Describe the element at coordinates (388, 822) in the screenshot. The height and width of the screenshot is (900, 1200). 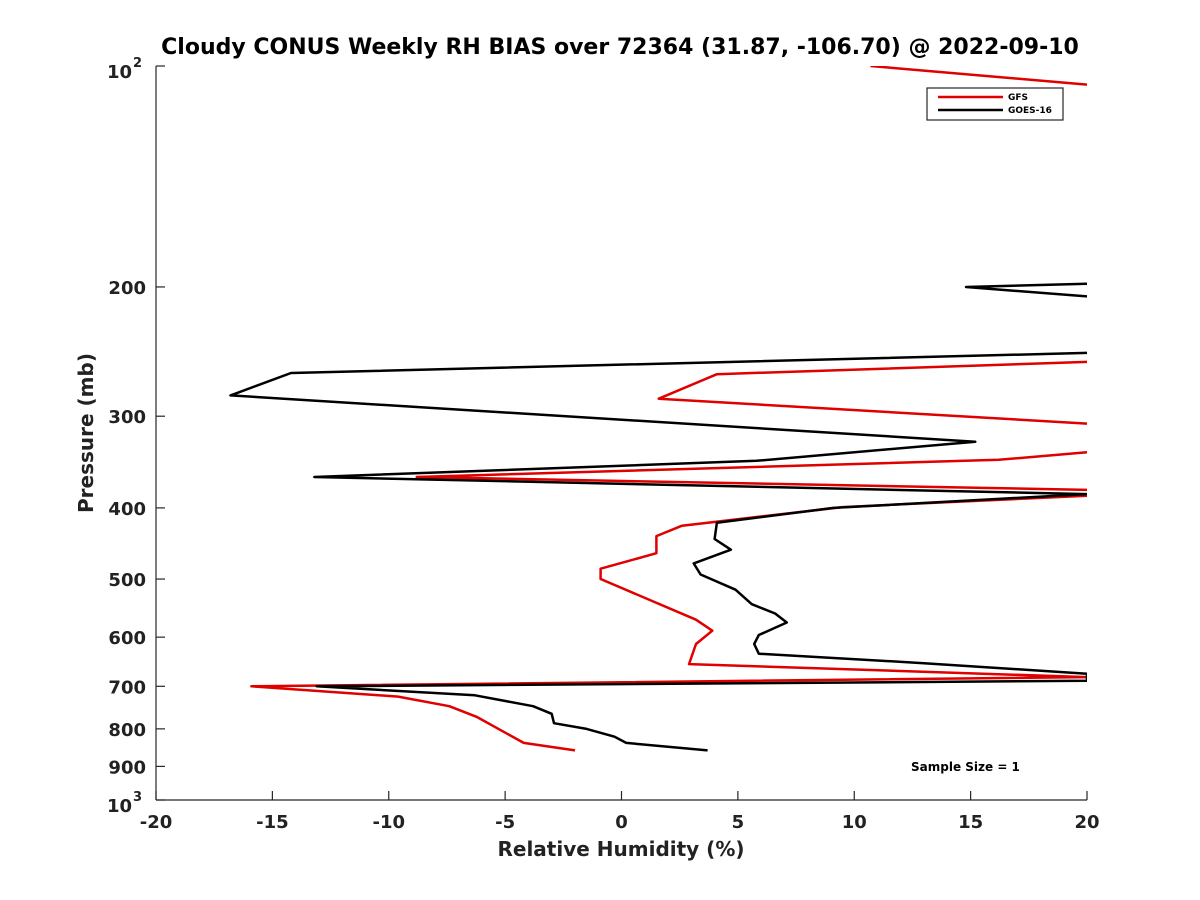
I see `x-tick-label: -10` at that location.